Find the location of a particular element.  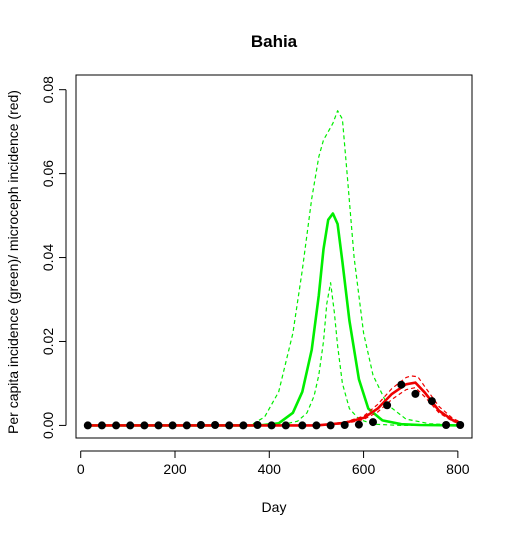

y-tick-label: 0.02 is located at coordinates (48, 341).